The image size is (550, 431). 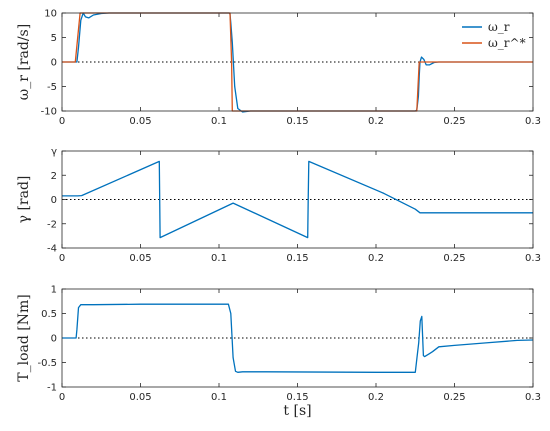 What do you see at coordinates (297, 411) in the screenshot?
I see `x-axis-label: t [s]` at bounding box center [297, 411].